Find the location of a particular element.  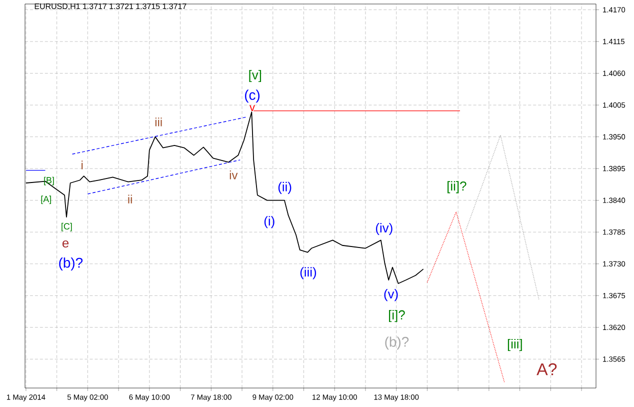

annotation: iii is located at coordinates (158, 122).